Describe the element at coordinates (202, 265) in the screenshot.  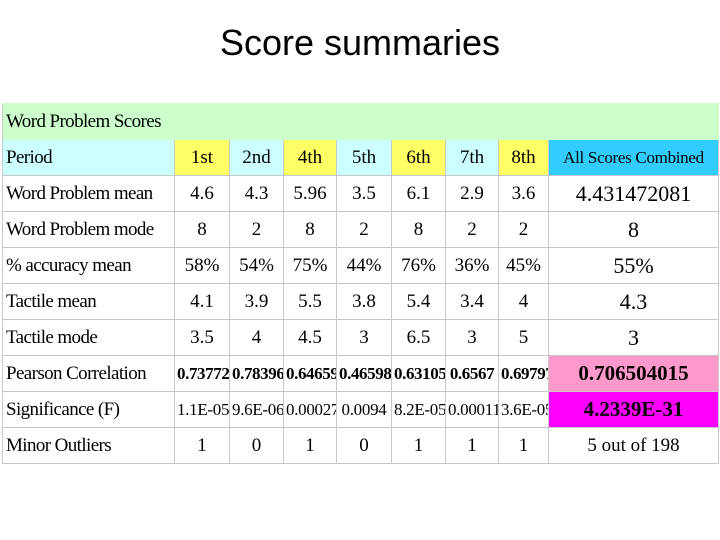
I see `table-cell: 58%` at that location.